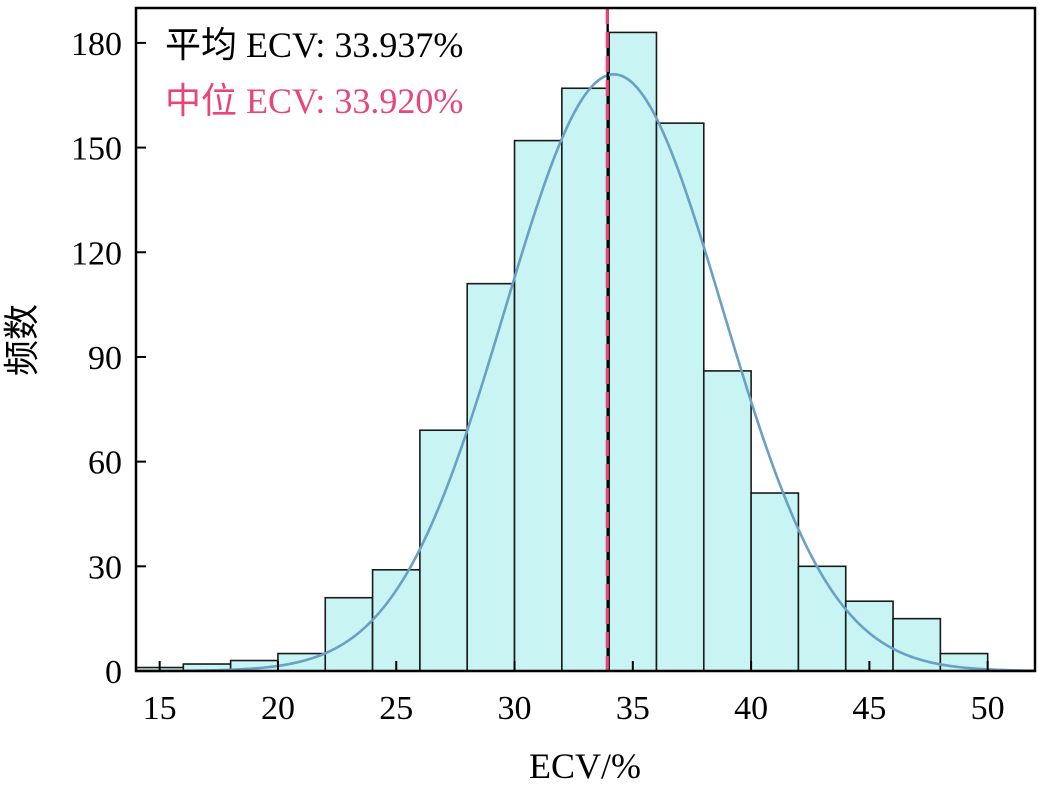  Describe the element at coordinates (988, 708) in the screenshot. I see `x-tick-label: 50` at that location.